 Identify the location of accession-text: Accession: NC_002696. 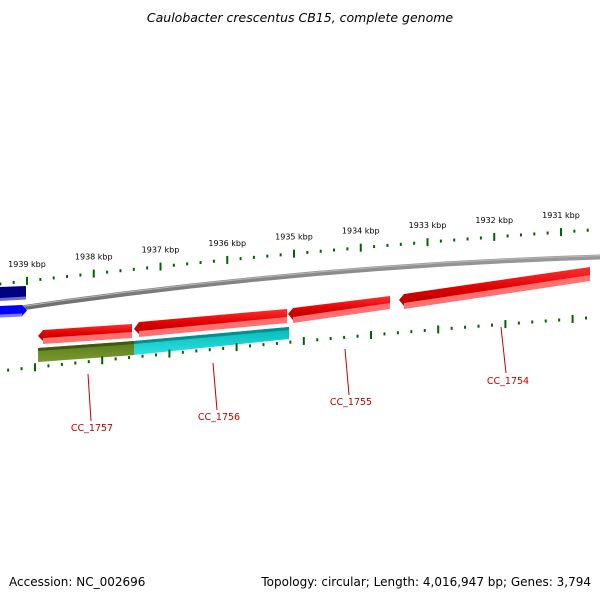
(77, 582).